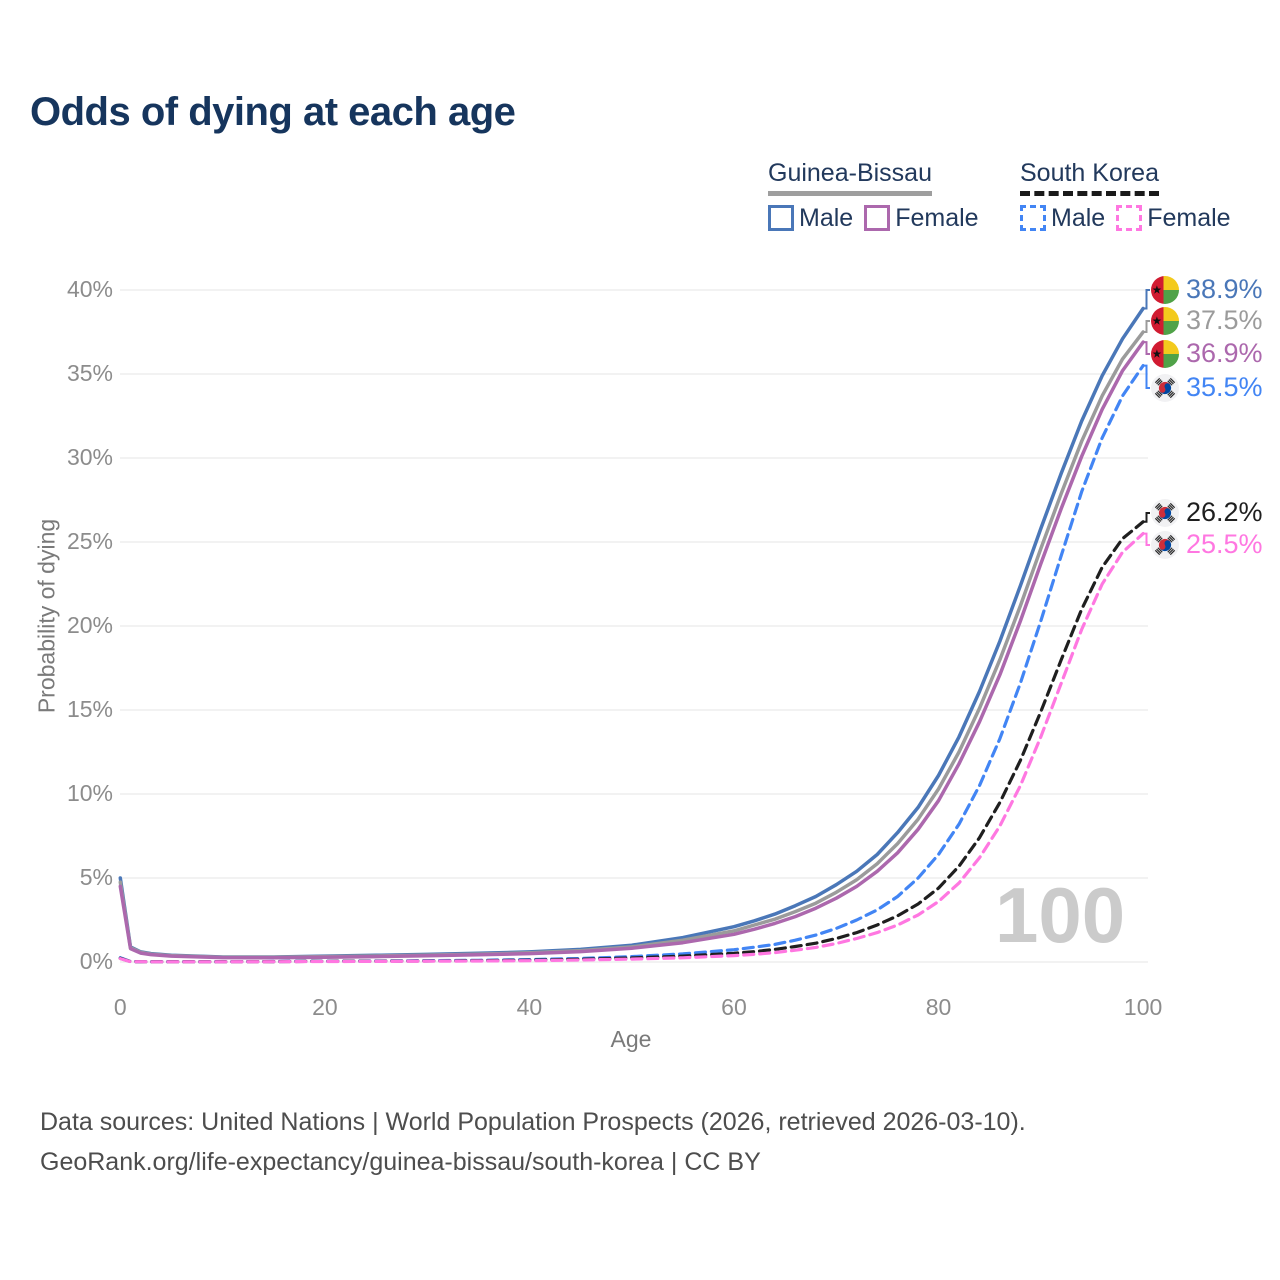  I want to click on series-end-label-guinea-bissau-male: 38.9%, so click(1206, 289).